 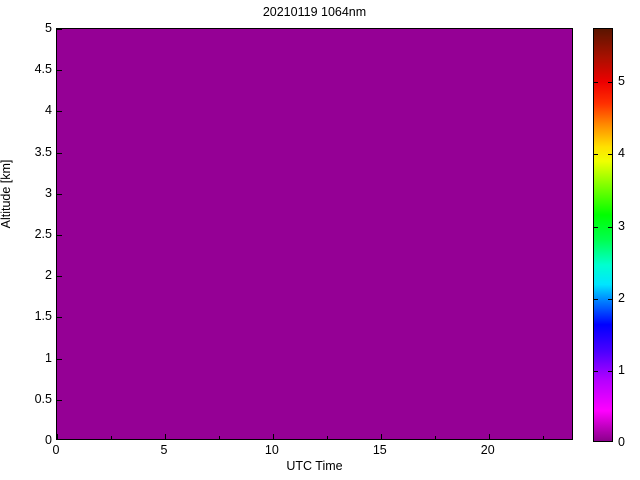 I want to click on y-tick-label: 4, so click(x=48, y=110).